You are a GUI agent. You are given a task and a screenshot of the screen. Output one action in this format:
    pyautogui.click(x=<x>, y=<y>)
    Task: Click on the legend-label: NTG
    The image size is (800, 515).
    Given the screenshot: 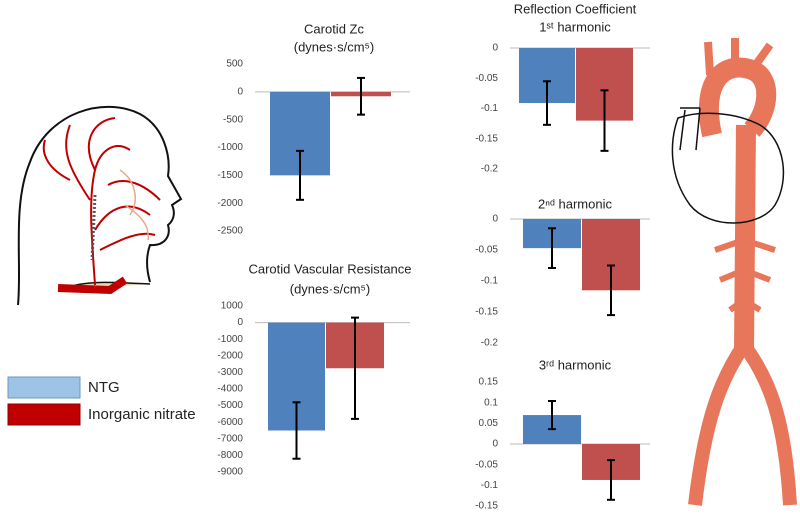 What is the action you would take?
    pyautogui.click(x=104, y=387)
    